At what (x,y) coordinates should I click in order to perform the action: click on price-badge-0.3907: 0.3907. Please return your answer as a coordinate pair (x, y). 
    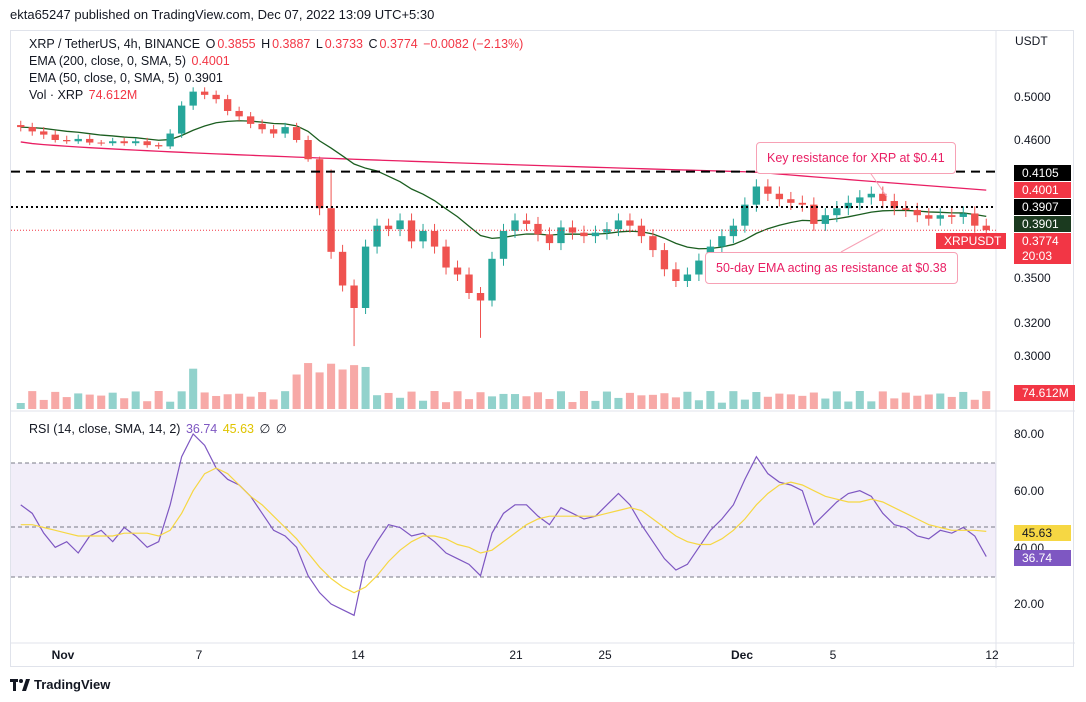
    Looking at the image, I should click on (1042, 207).